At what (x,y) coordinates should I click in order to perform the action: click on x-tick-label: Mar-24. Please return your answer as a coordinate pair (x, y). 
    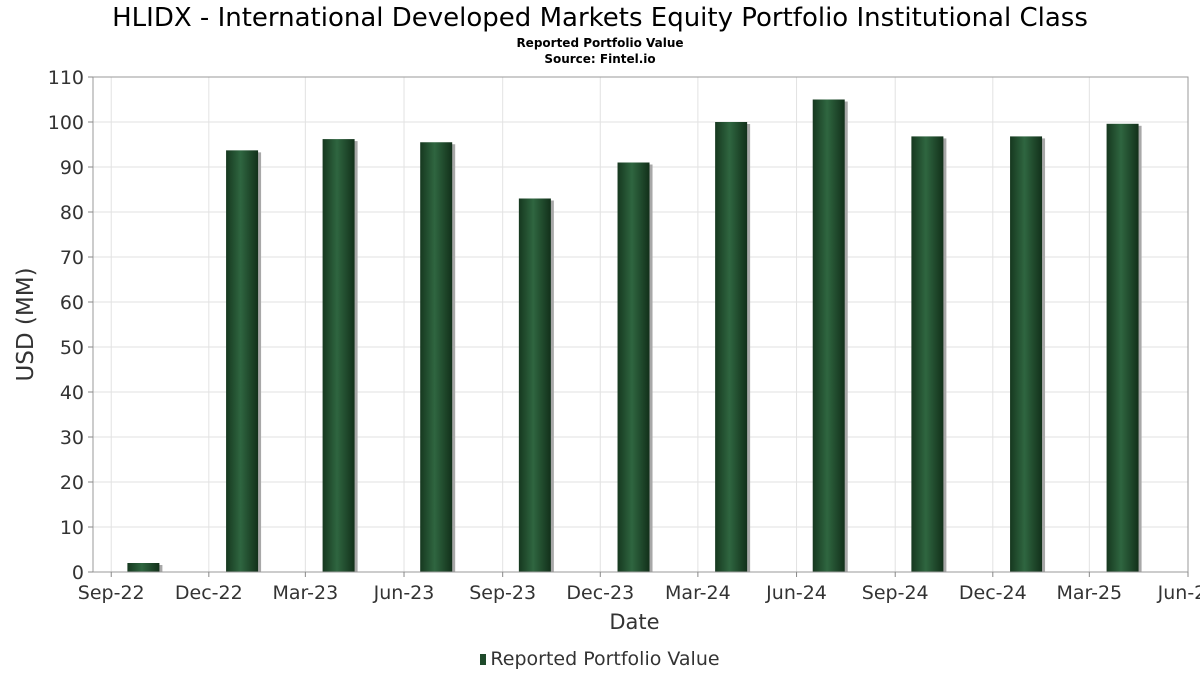
    Looking at the image, I should click on (698, 593).